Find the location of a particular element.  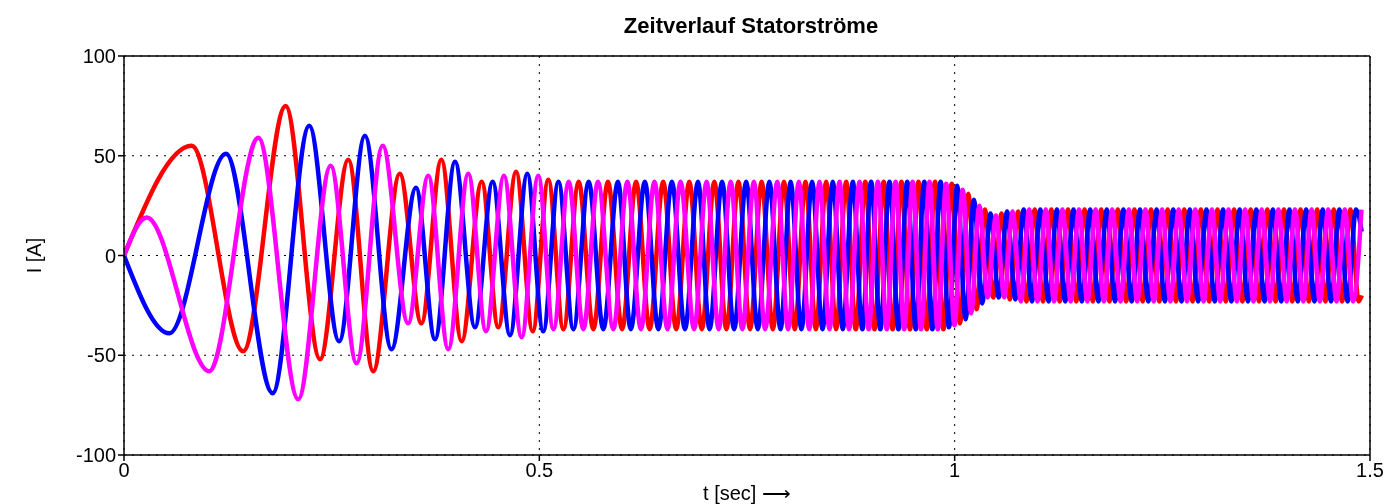

y-tick-label: -100 is located at coordinates (95, 455).